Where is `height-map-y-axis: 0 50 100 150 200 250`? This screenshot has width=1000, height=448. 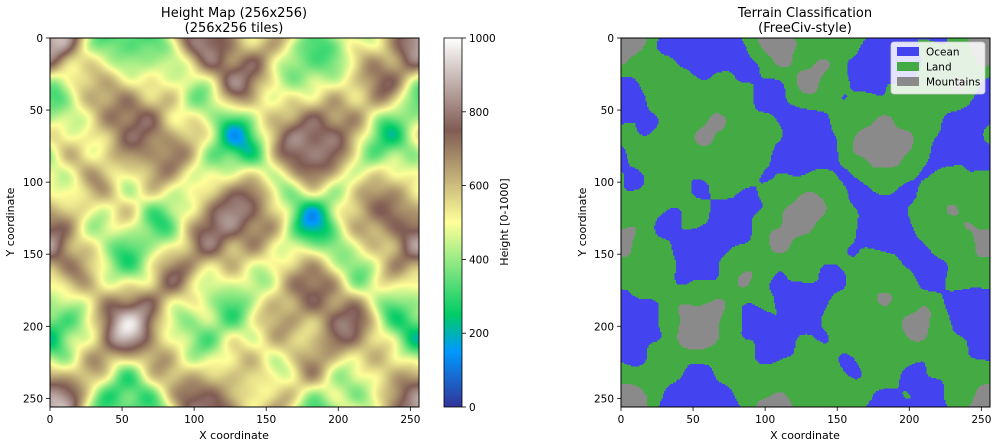
height-map-y-axis: 0 50 100 150 200 250 is located at coordinates (36, 219).